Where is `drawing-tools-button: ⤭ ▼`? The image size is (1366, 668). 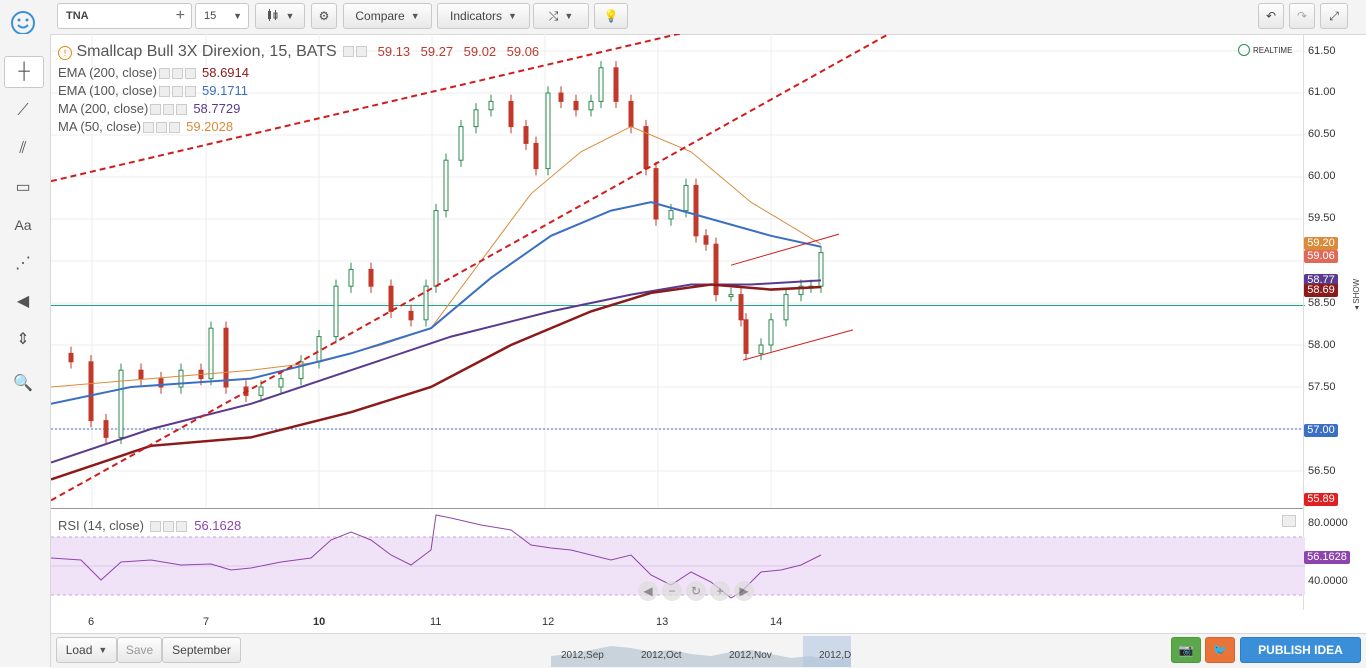
drawing-tools-button: ⤭ ▼ is located at coordinates (561, 16).